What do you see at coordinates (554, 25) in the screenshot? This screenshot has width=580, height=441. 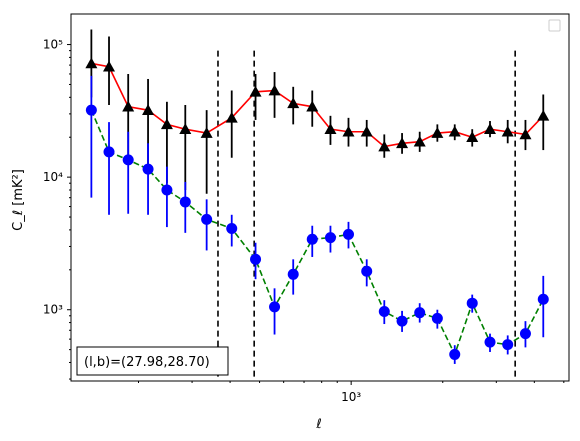 I see `legend-box` at bounding box center [554, 25].